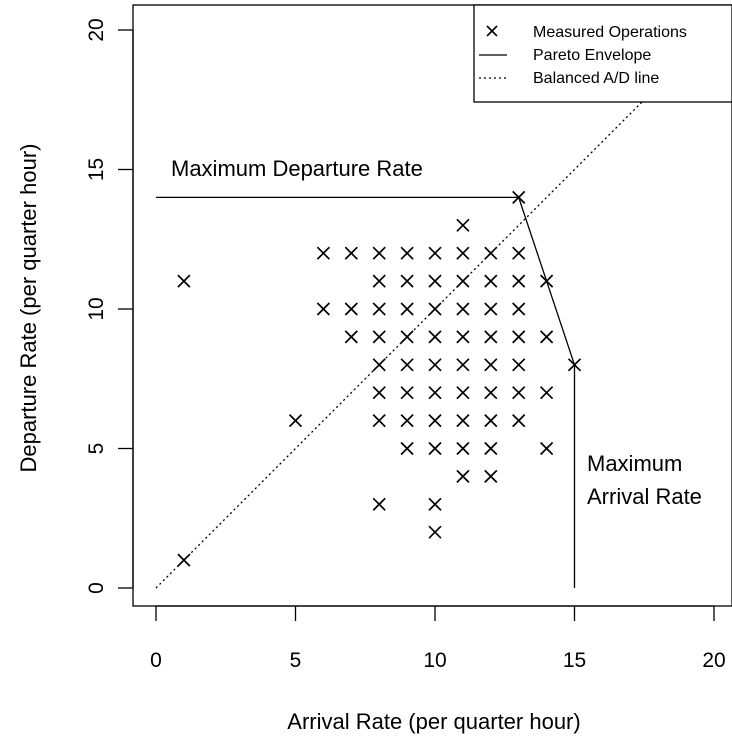 This screenshot has width=732, height=740. Describe the element at coordinates (96, 308) in the screenshot. I see `y-tick-label: 10` at that location.